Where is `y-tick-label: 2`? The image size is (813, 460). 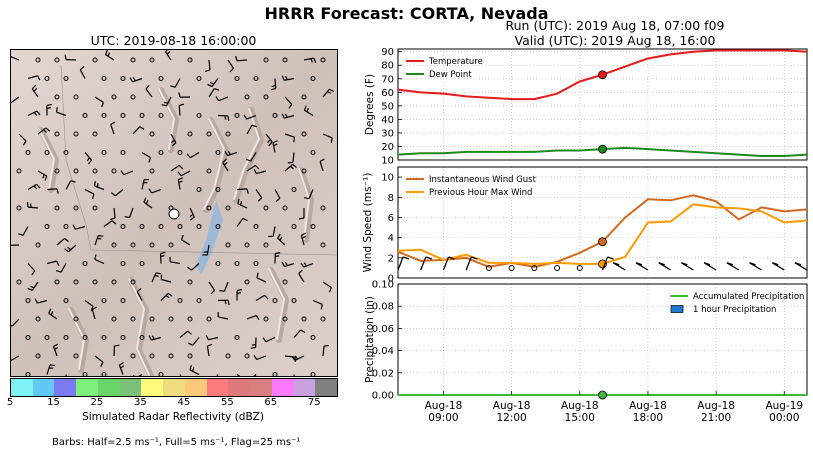
y-tick-label: 2 is located at coordinates (391, 258).